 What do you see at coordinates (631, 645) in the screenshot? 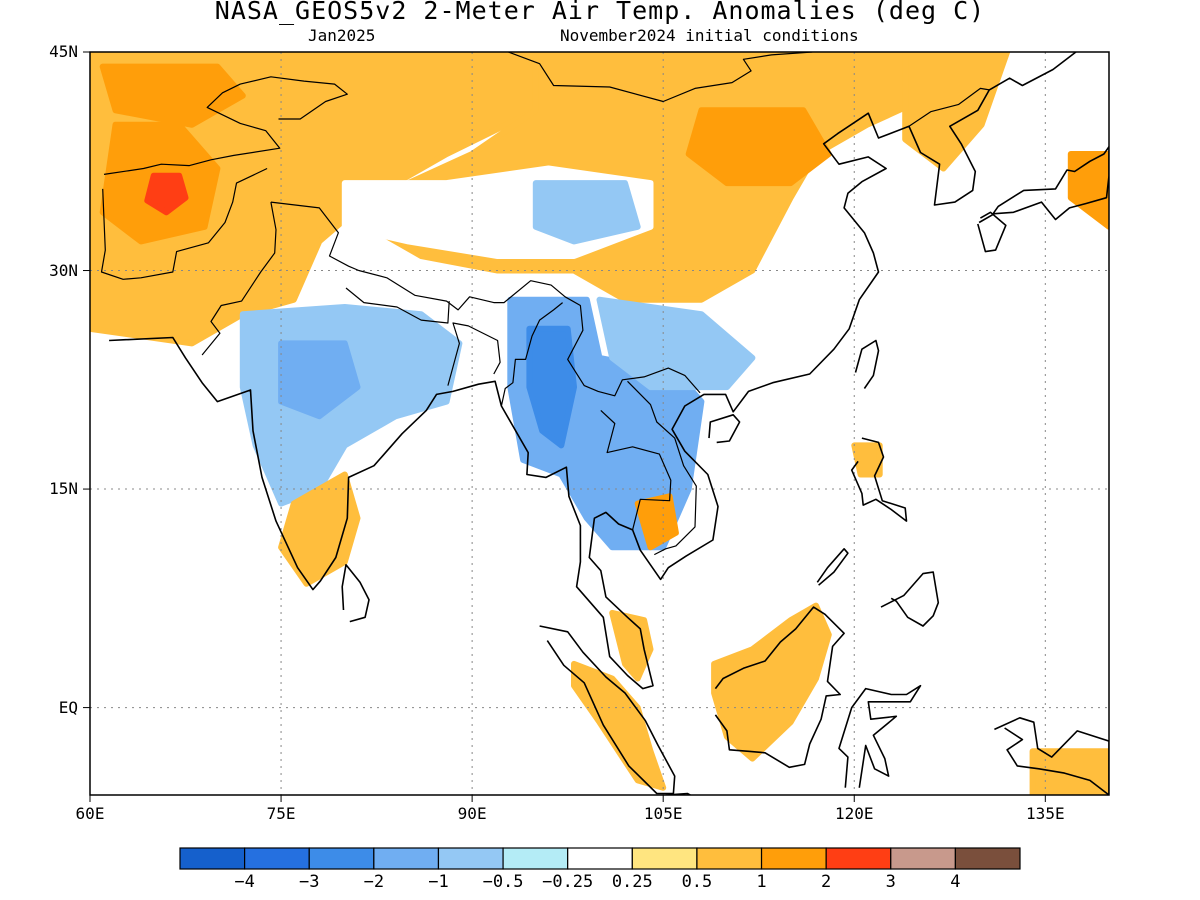
I see `anomaly-region-malay-warm` at bounding box center [631, 645].